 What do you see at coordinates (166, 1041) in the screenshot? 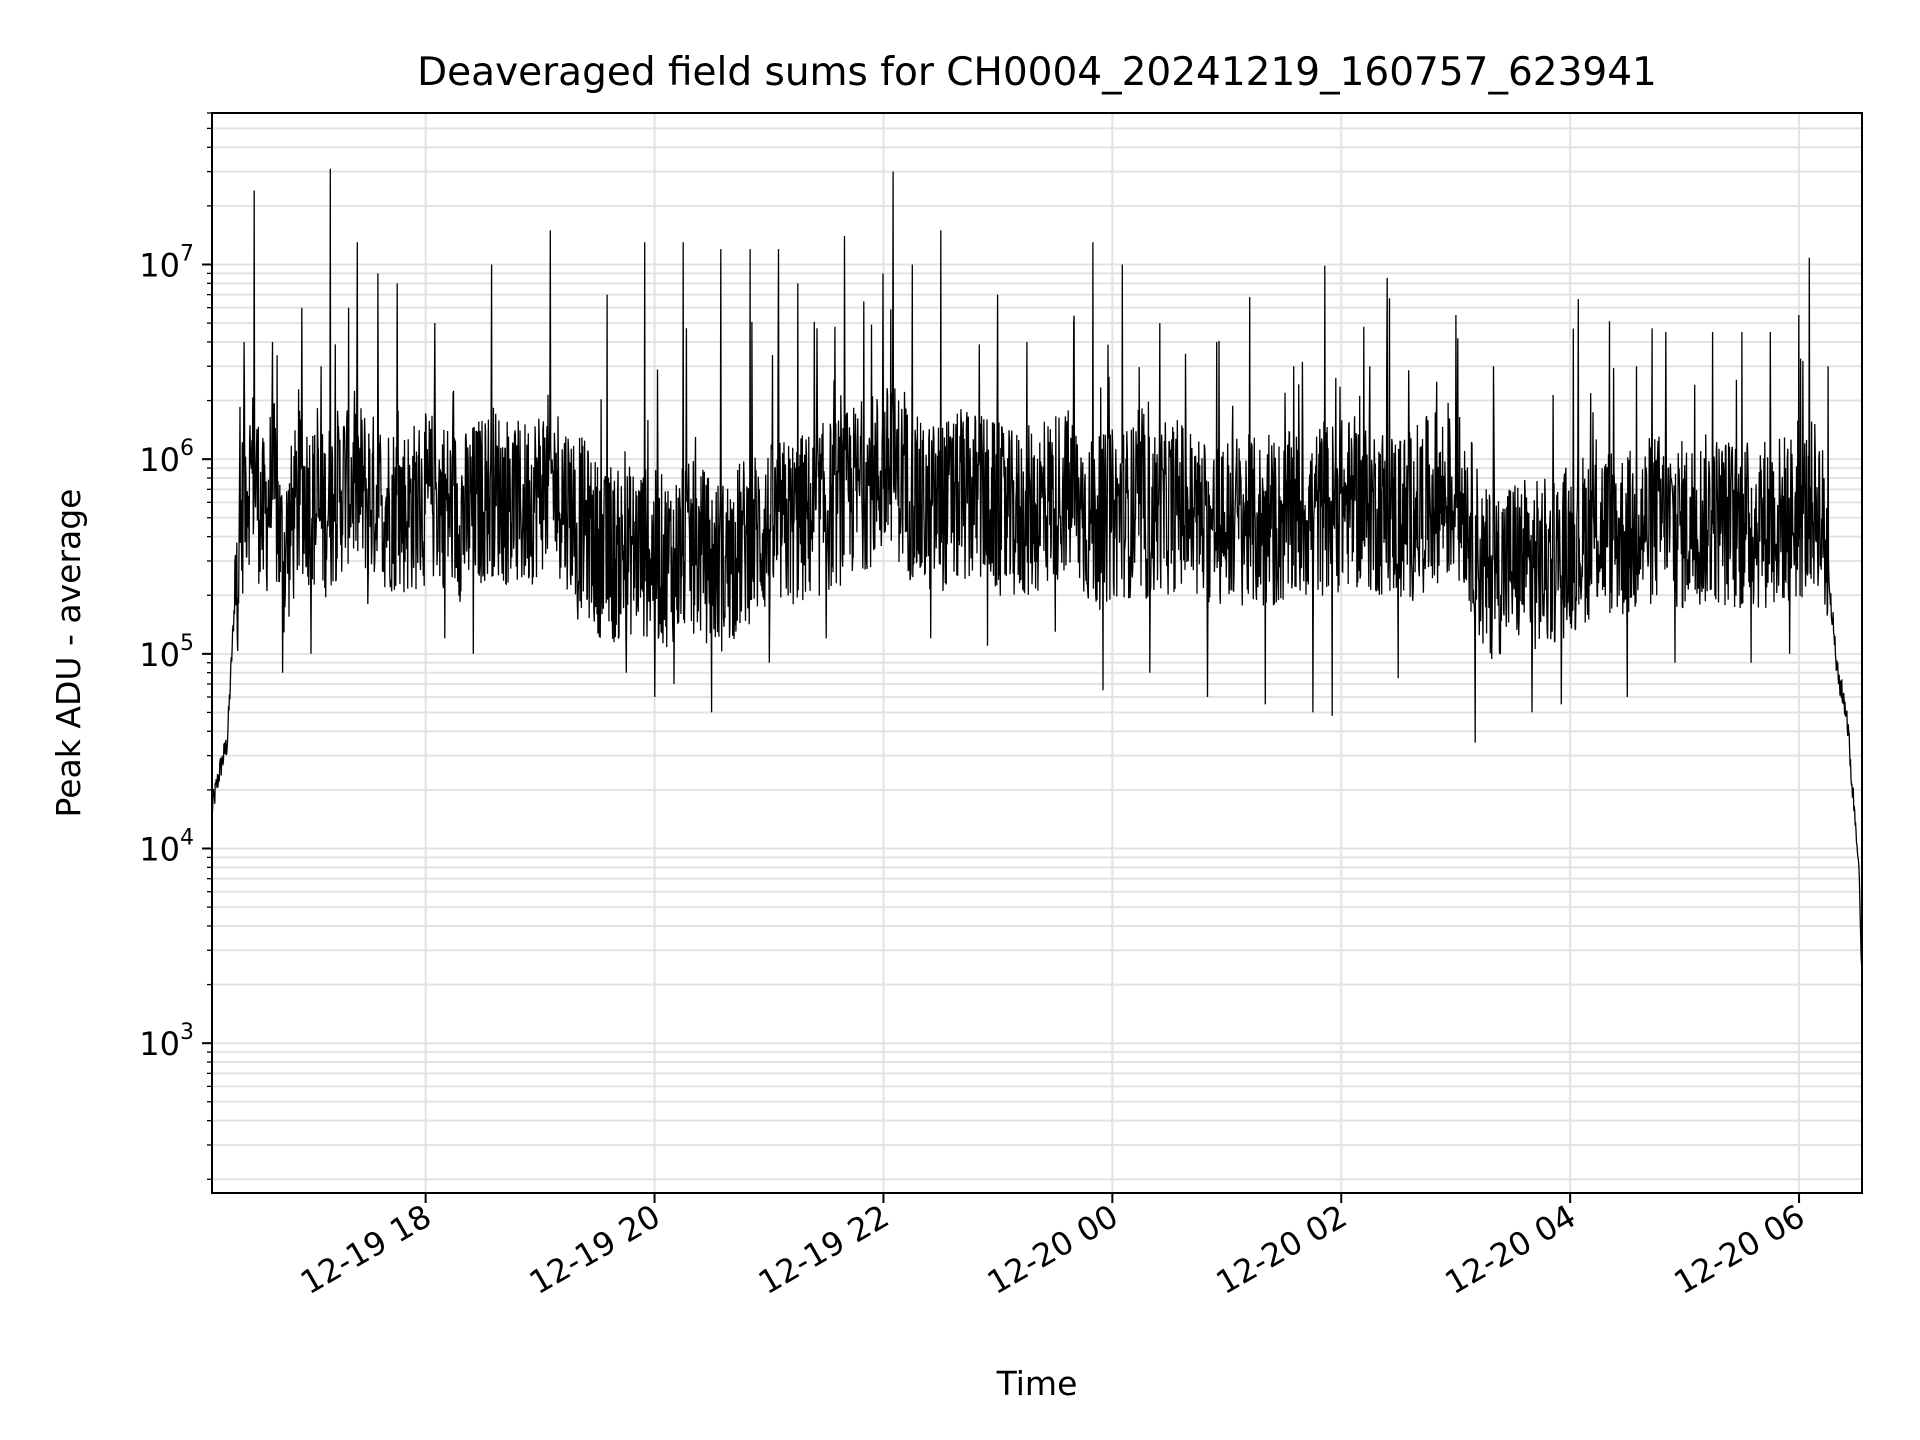
I see `y-tick-label: 10³` at bounding box center [166, 1041].